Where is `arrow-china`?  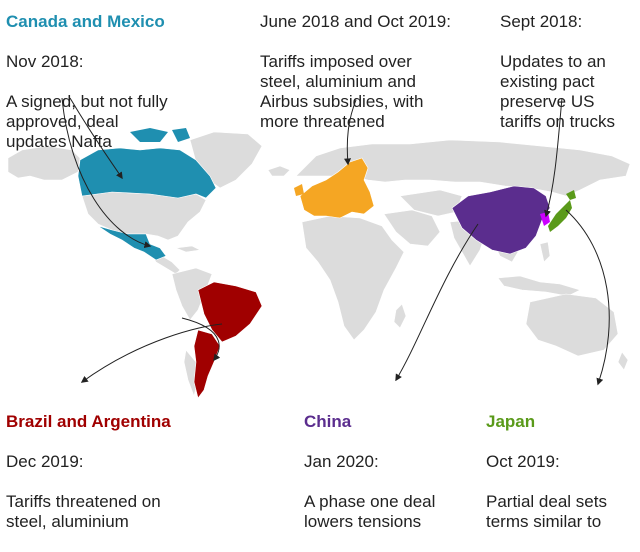 arrow-china is located at coordinates (437, 302).